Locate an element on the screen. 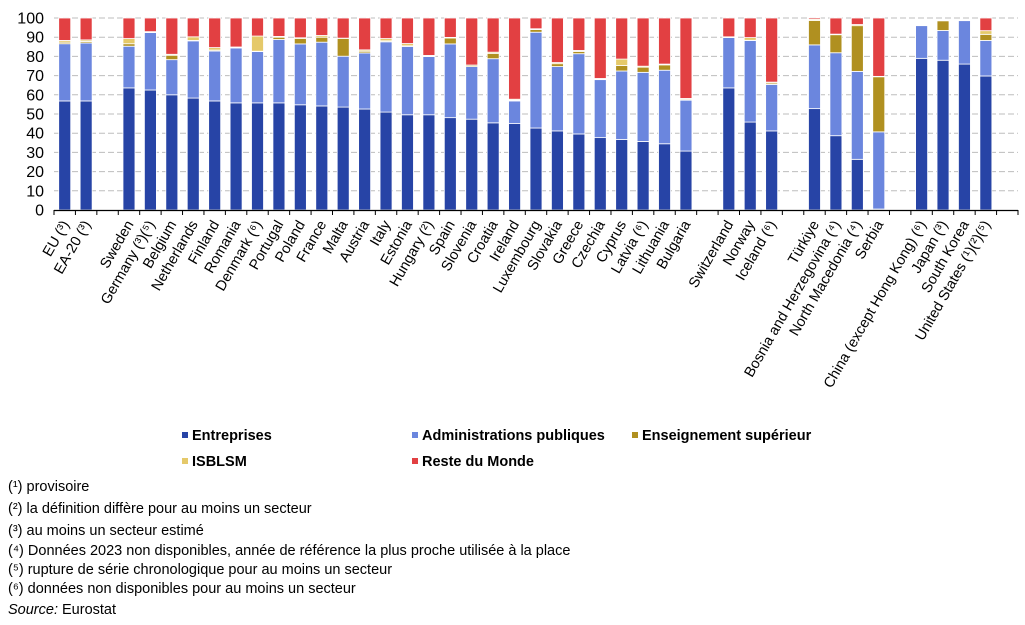 The height and width of the screenshot is (625, 1025). legend-label: Enseignement supérieur is located at coordinates (727, 436).